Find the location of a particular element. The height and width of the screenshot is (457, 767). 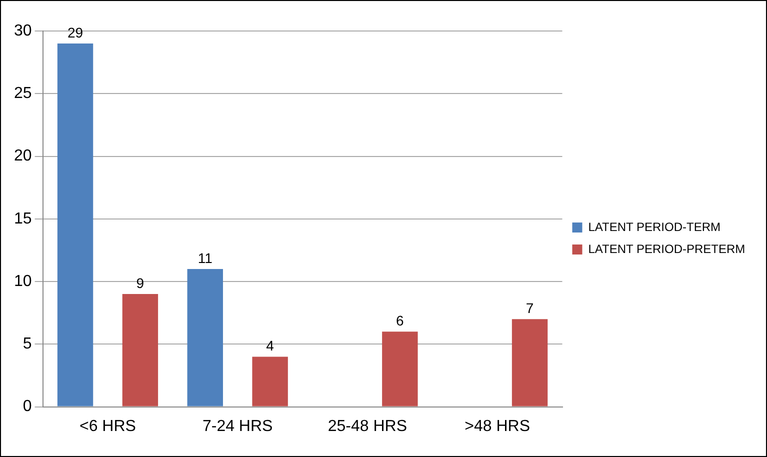

y-tick-label: 10 is located at coordinates (23, 281).